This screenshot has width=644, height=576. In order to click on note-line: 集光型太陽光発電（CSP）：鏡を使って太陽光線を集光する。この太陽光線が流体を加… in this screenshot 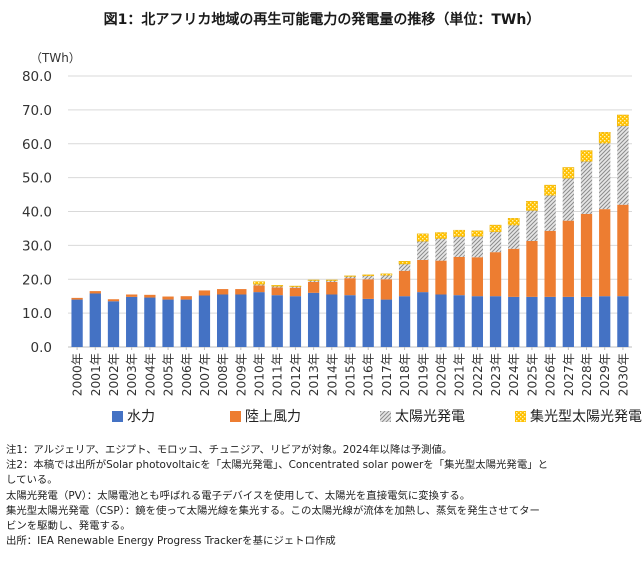, I will do `click(273, 510)`.